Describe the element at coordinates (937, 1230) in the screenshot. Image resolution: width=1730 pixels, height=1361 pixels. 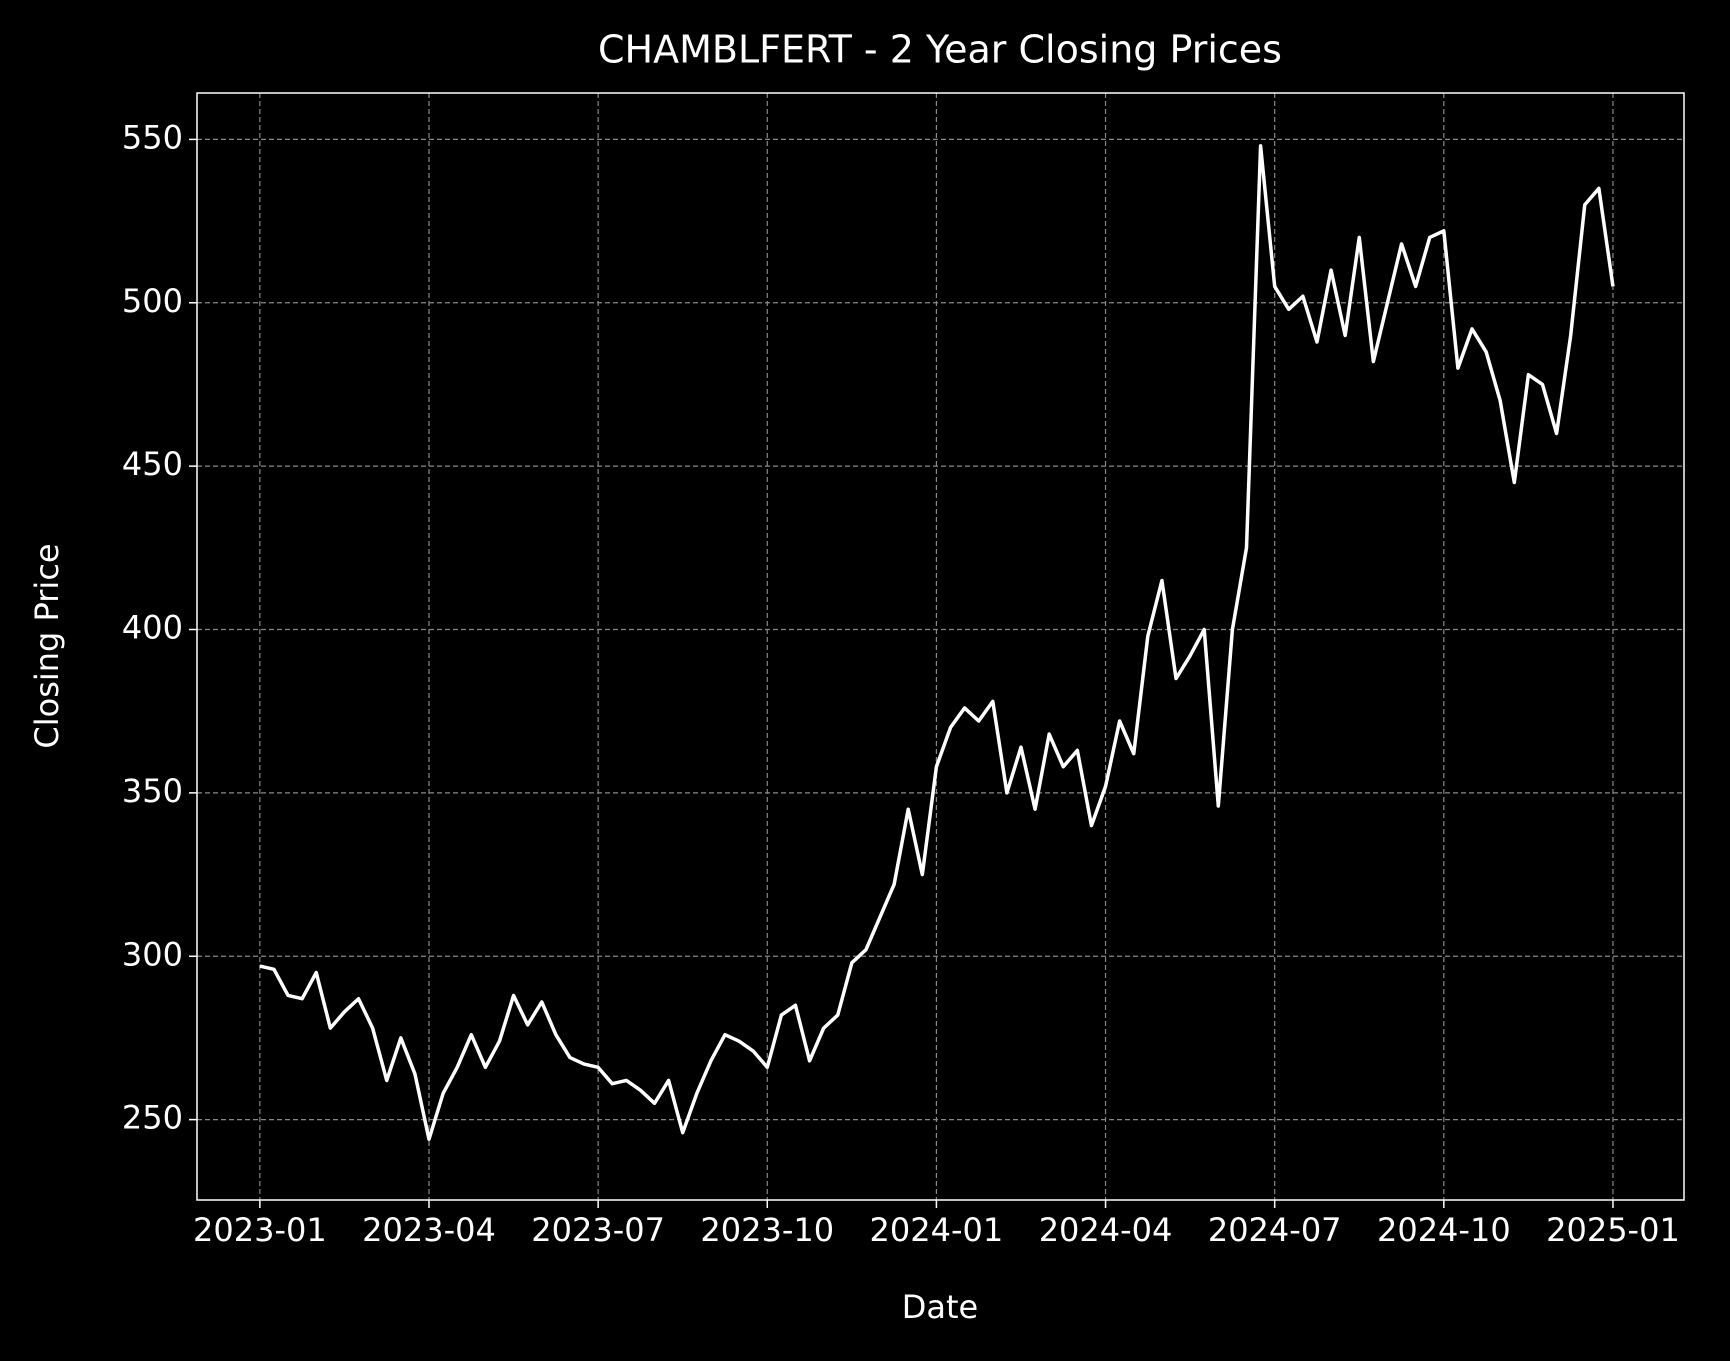
I see `x-tick-label: 2024-01` at that location.